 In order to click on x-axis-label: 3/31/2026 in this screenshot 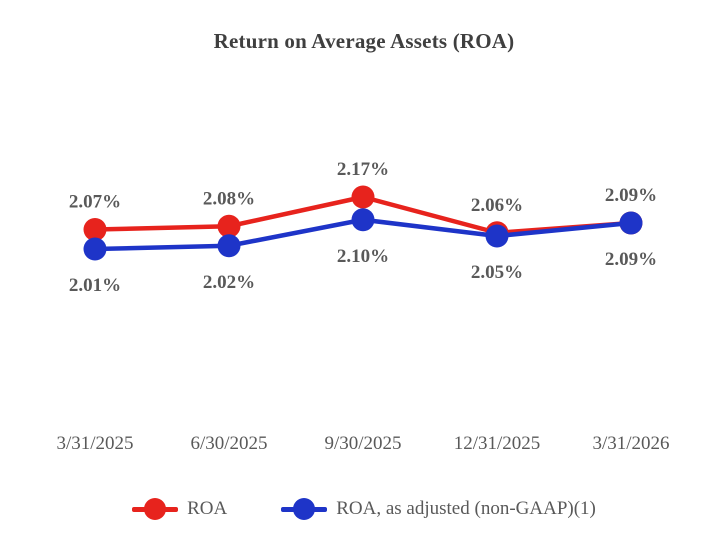, I will do `click(630, 443)`.